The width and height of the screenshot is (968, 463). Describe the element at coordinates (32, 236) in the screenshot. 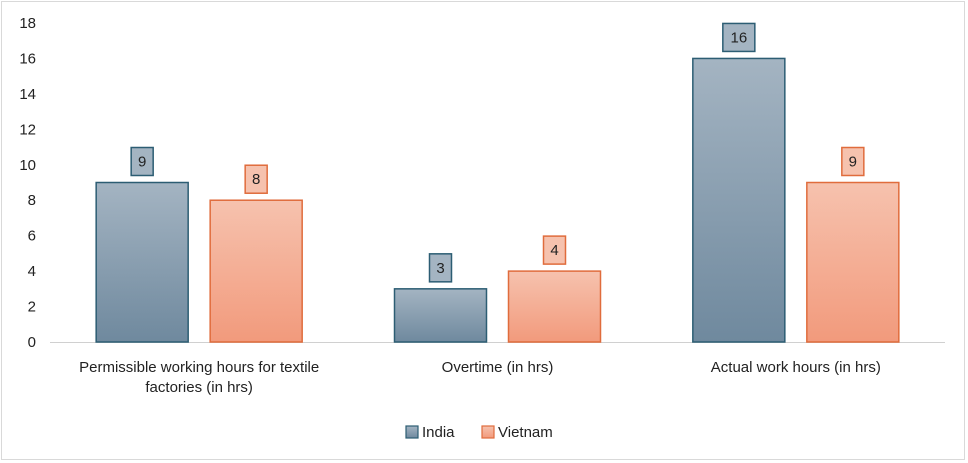

I see `y-tick-label: 6` at that location.